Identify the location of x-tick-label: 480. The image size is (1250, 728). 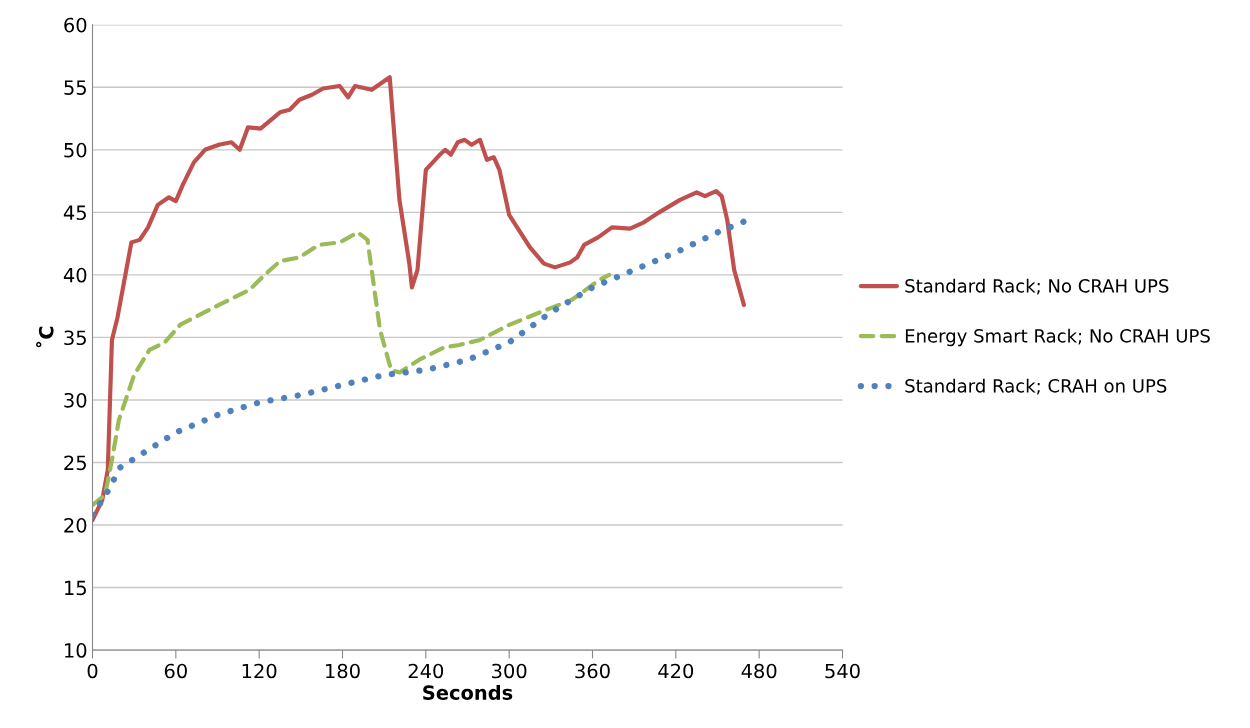
(759, 671).